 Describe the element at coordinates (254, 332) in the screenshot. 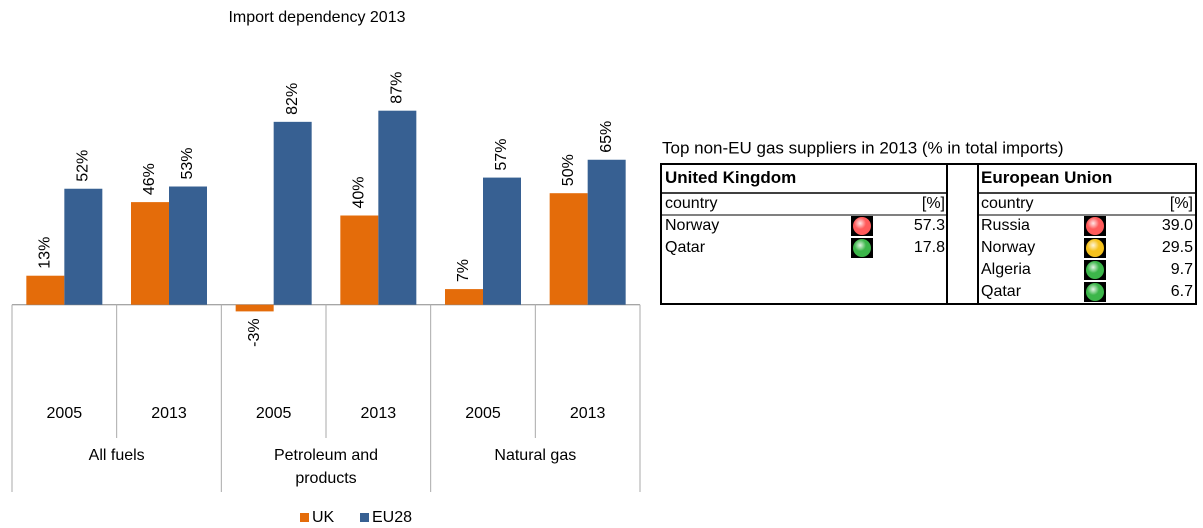

I see `data-label: -3%` at that location.